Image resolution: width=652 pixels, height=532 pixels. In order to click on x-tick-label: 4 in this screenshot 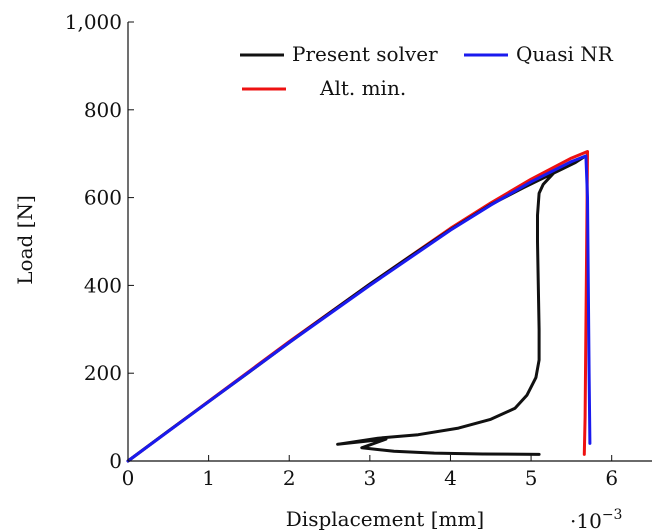, I will do `click(450, 478)`.